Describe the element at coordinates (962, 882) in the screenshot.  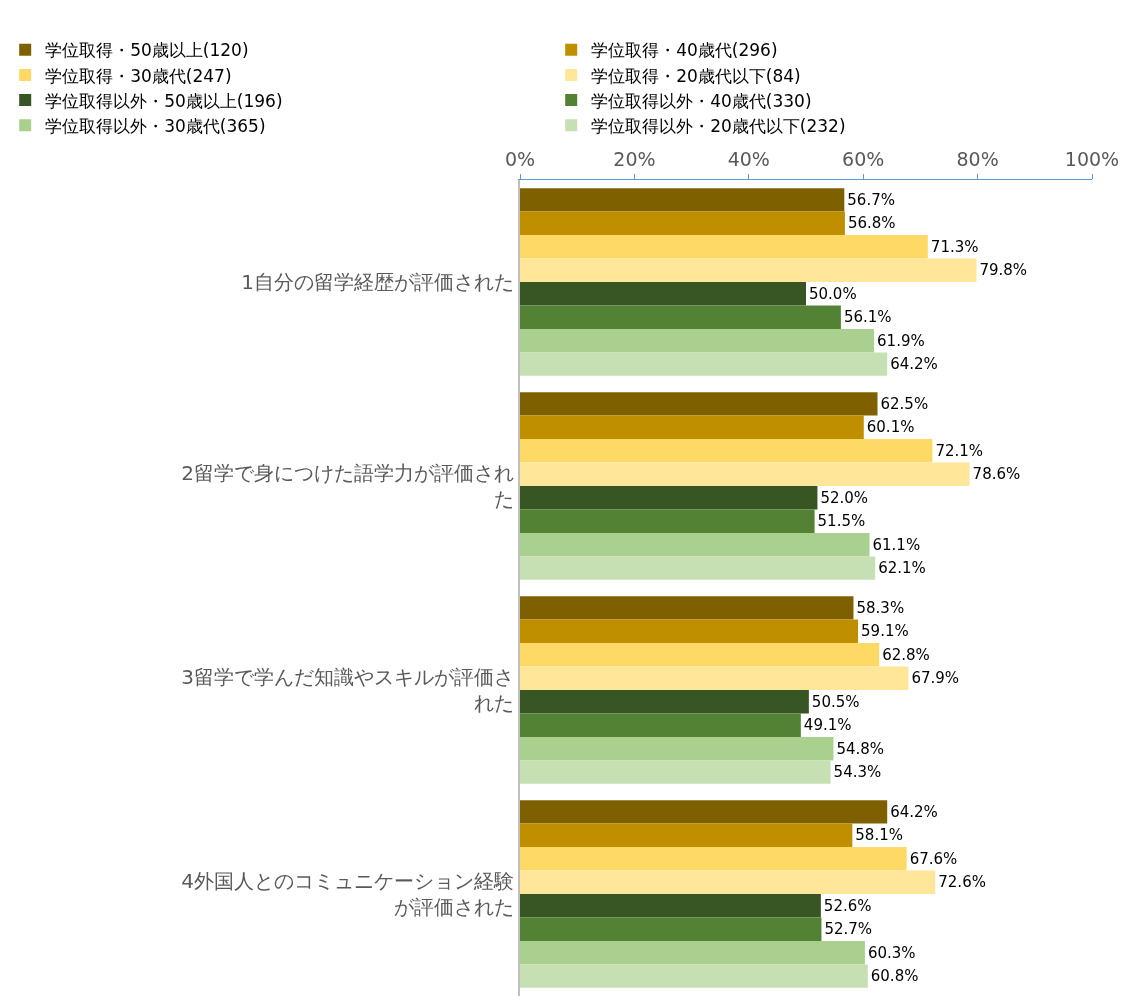
I see `data-label: 72.6%` at that location.